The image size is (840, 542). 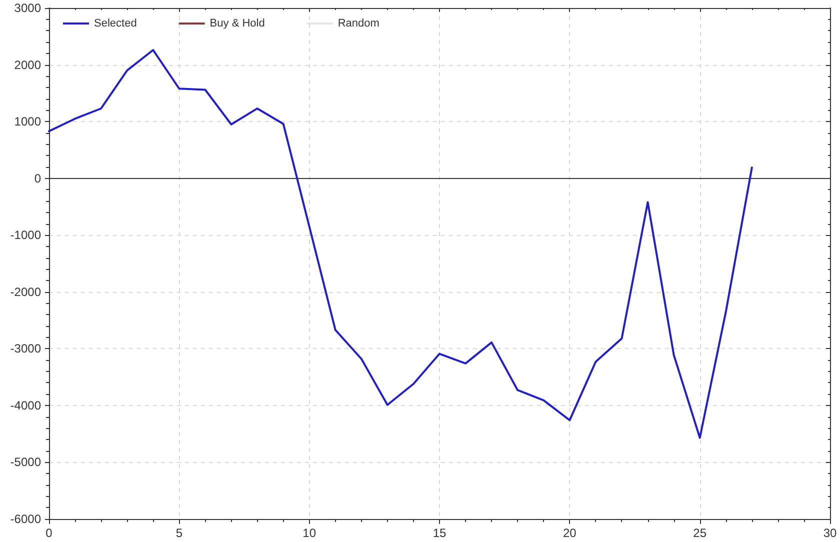 I want to click on y-tick-label: -1000, so click(x=26, y=235).